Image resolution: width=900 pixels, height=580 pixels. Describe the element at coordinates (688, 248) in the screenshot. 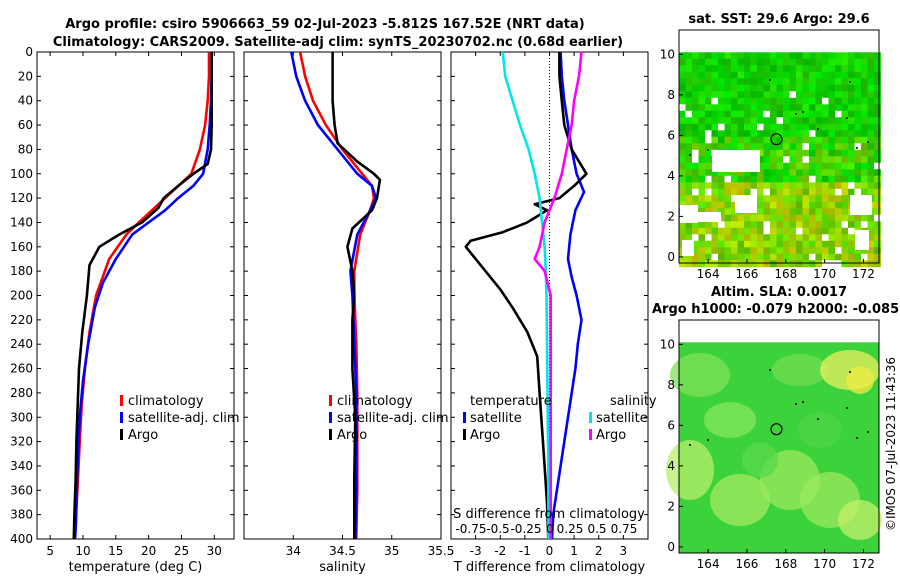

I see `sst-missing-data` at that location.